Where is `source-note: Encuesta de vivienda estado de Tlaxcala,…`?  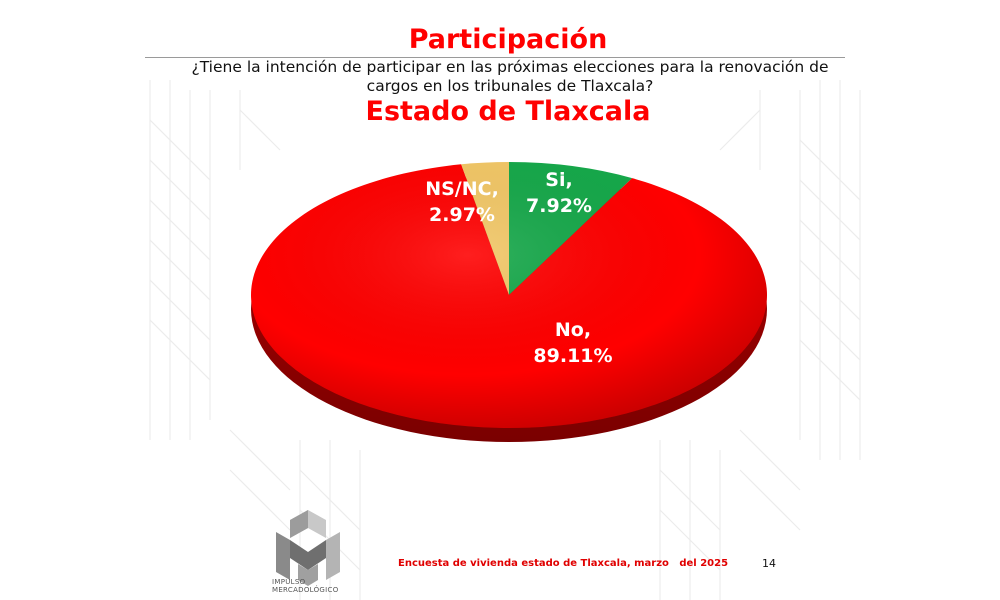 source-note: Encuesta de vivienda estado de Tlaxcala,… is located at coordinates (563, 563).